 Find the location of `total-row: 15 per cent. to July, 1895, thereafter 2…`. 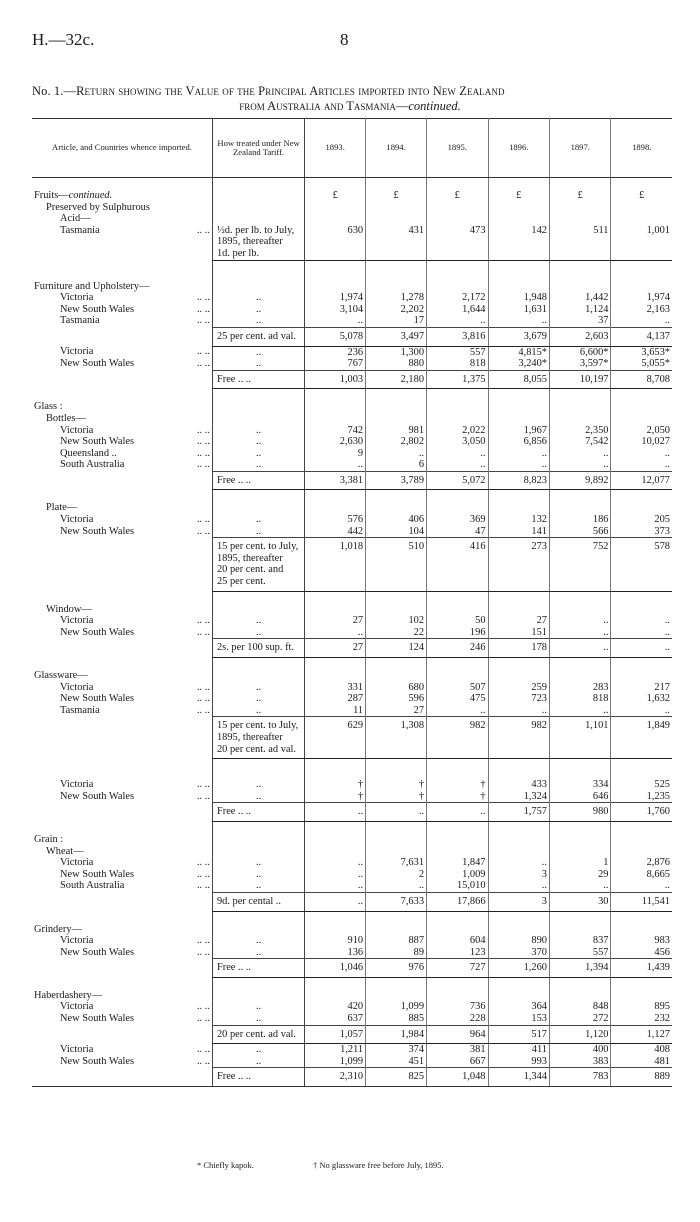

total-row: 15 per cent. to July, 1895, thereafter 2… is located at coordinates (352, 564).